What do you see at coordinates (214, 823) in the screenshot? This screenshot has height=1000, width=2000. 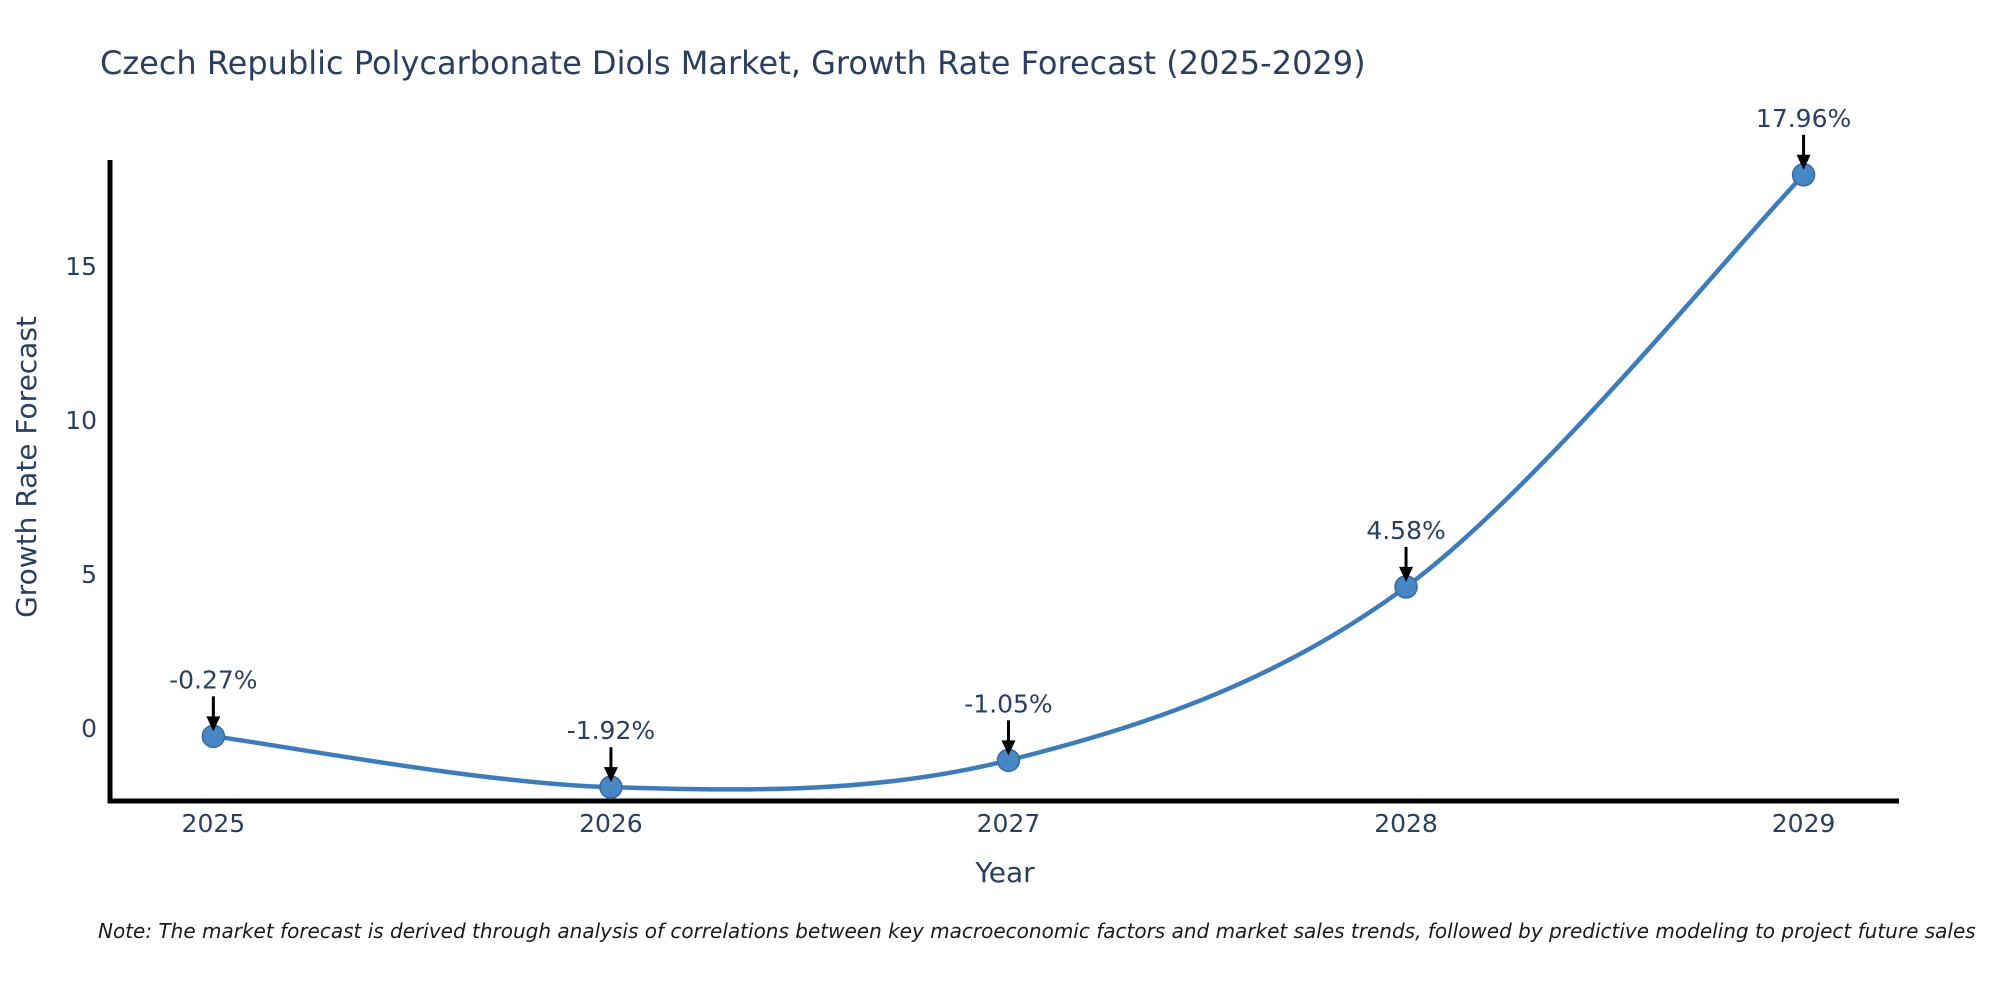 I see `x-tick-label: 2025` at bounding box center [214, 823].